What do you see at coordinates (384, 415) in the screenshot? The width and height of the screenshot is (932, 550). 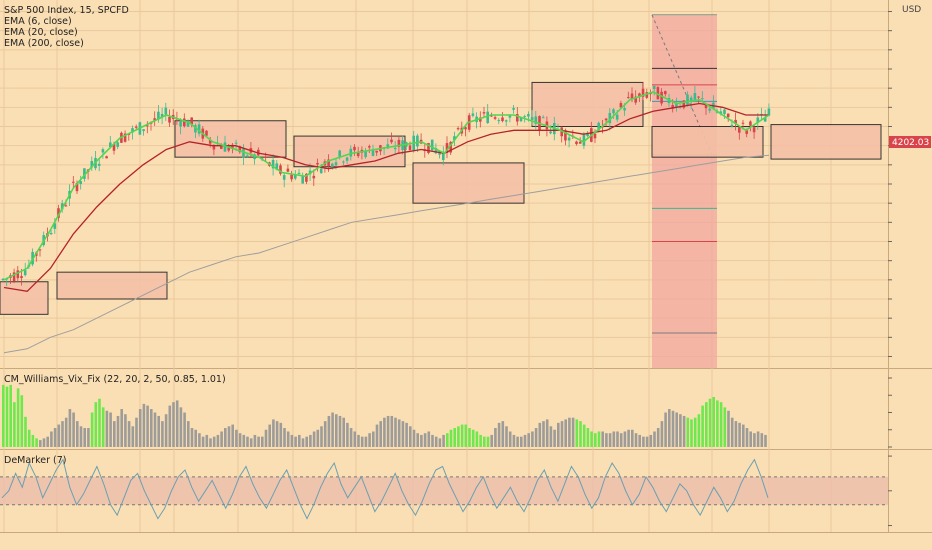 I see `vix-fix-bars` at bounding box center [384, 415].